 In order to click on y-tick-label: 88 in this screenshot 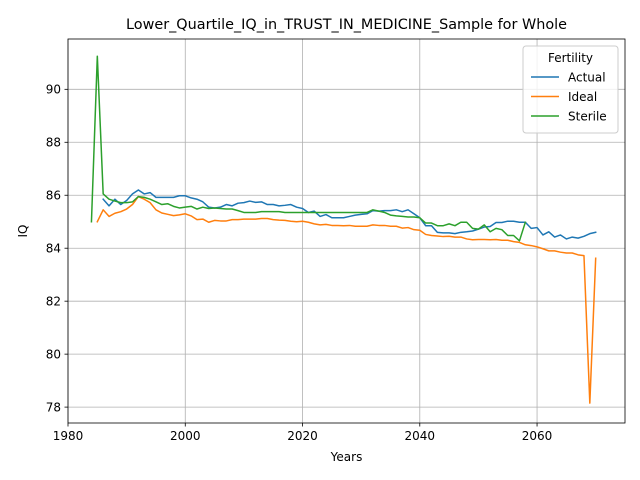, I will do `click(53, 143)`.